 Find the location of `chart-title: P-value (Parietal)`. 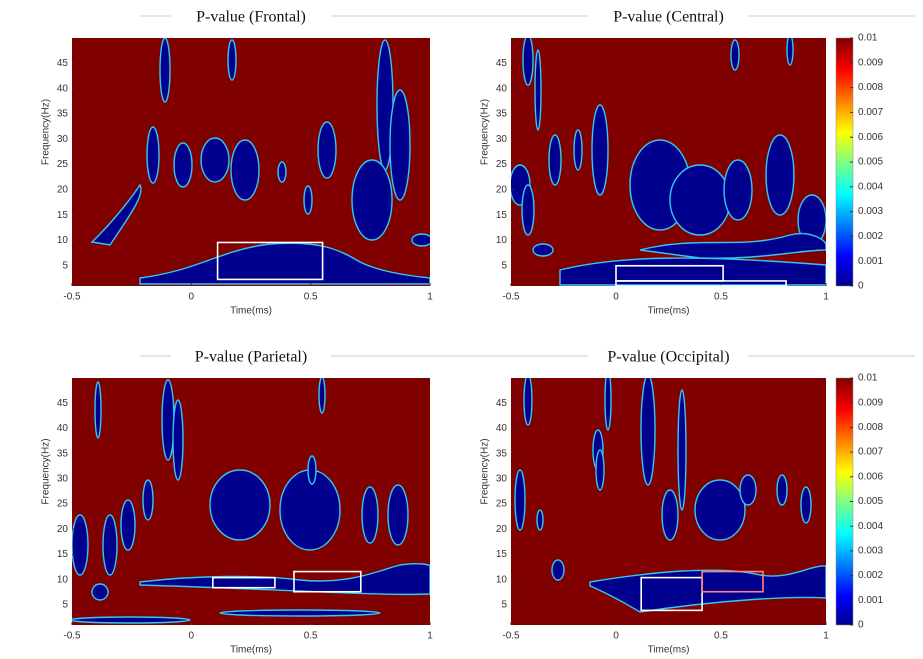

chart-title: P-value (Parietal) is located at coordinates (251, 357).